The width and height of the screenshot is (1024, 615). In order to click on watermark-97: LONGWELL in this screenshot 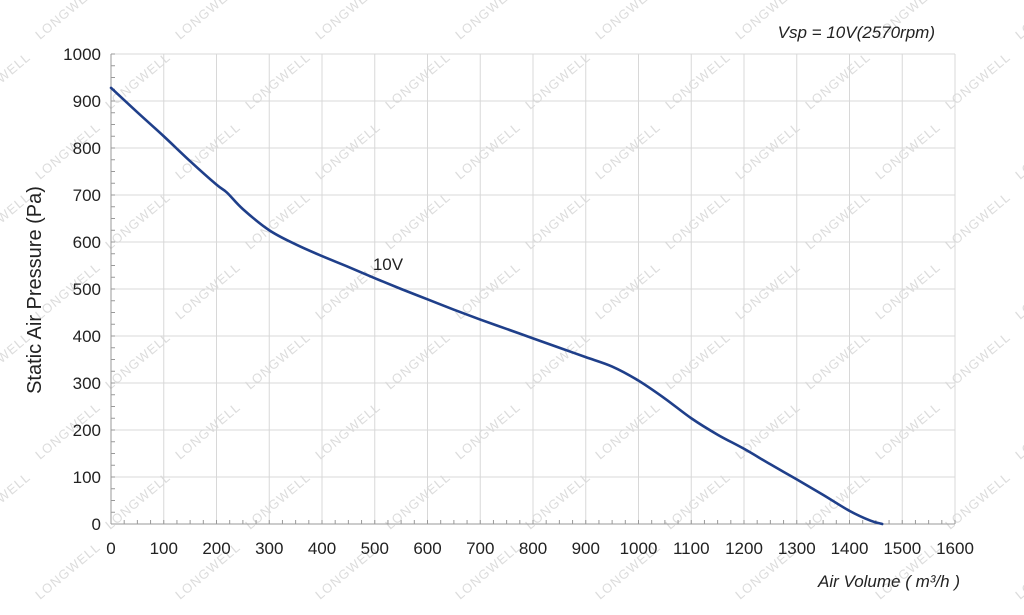, I will do `click(977, 500)`.